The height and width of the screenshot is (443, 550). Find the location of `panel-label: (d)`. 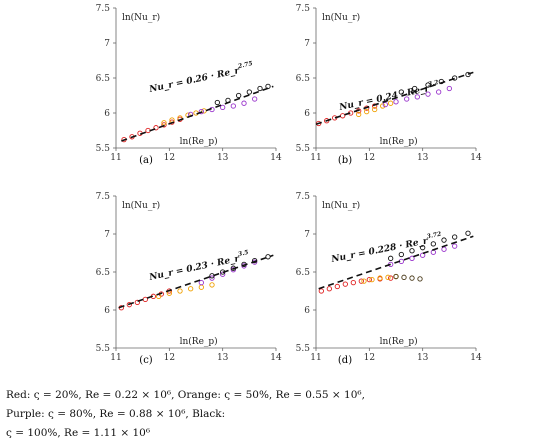

panel-label: (d) is located at coordinates (345, 360).